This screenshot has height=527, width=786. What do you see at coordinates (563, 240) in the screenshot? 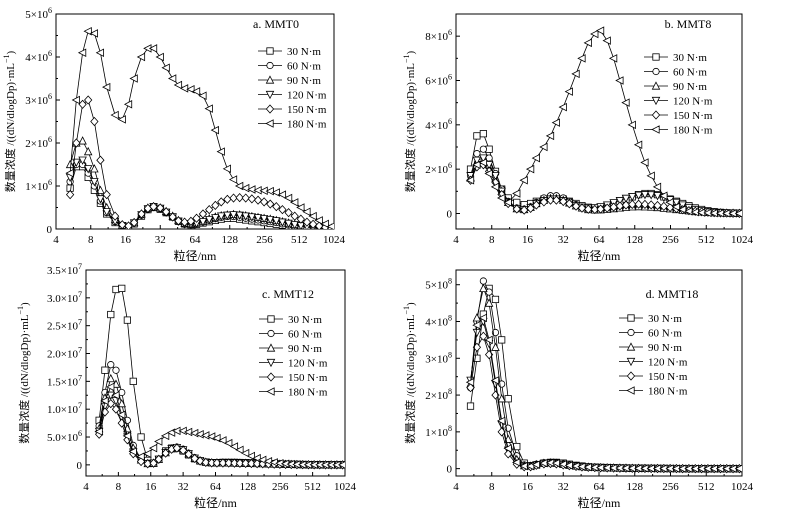
I see `x-tick-label: 32` at bounding box center [563, 240].